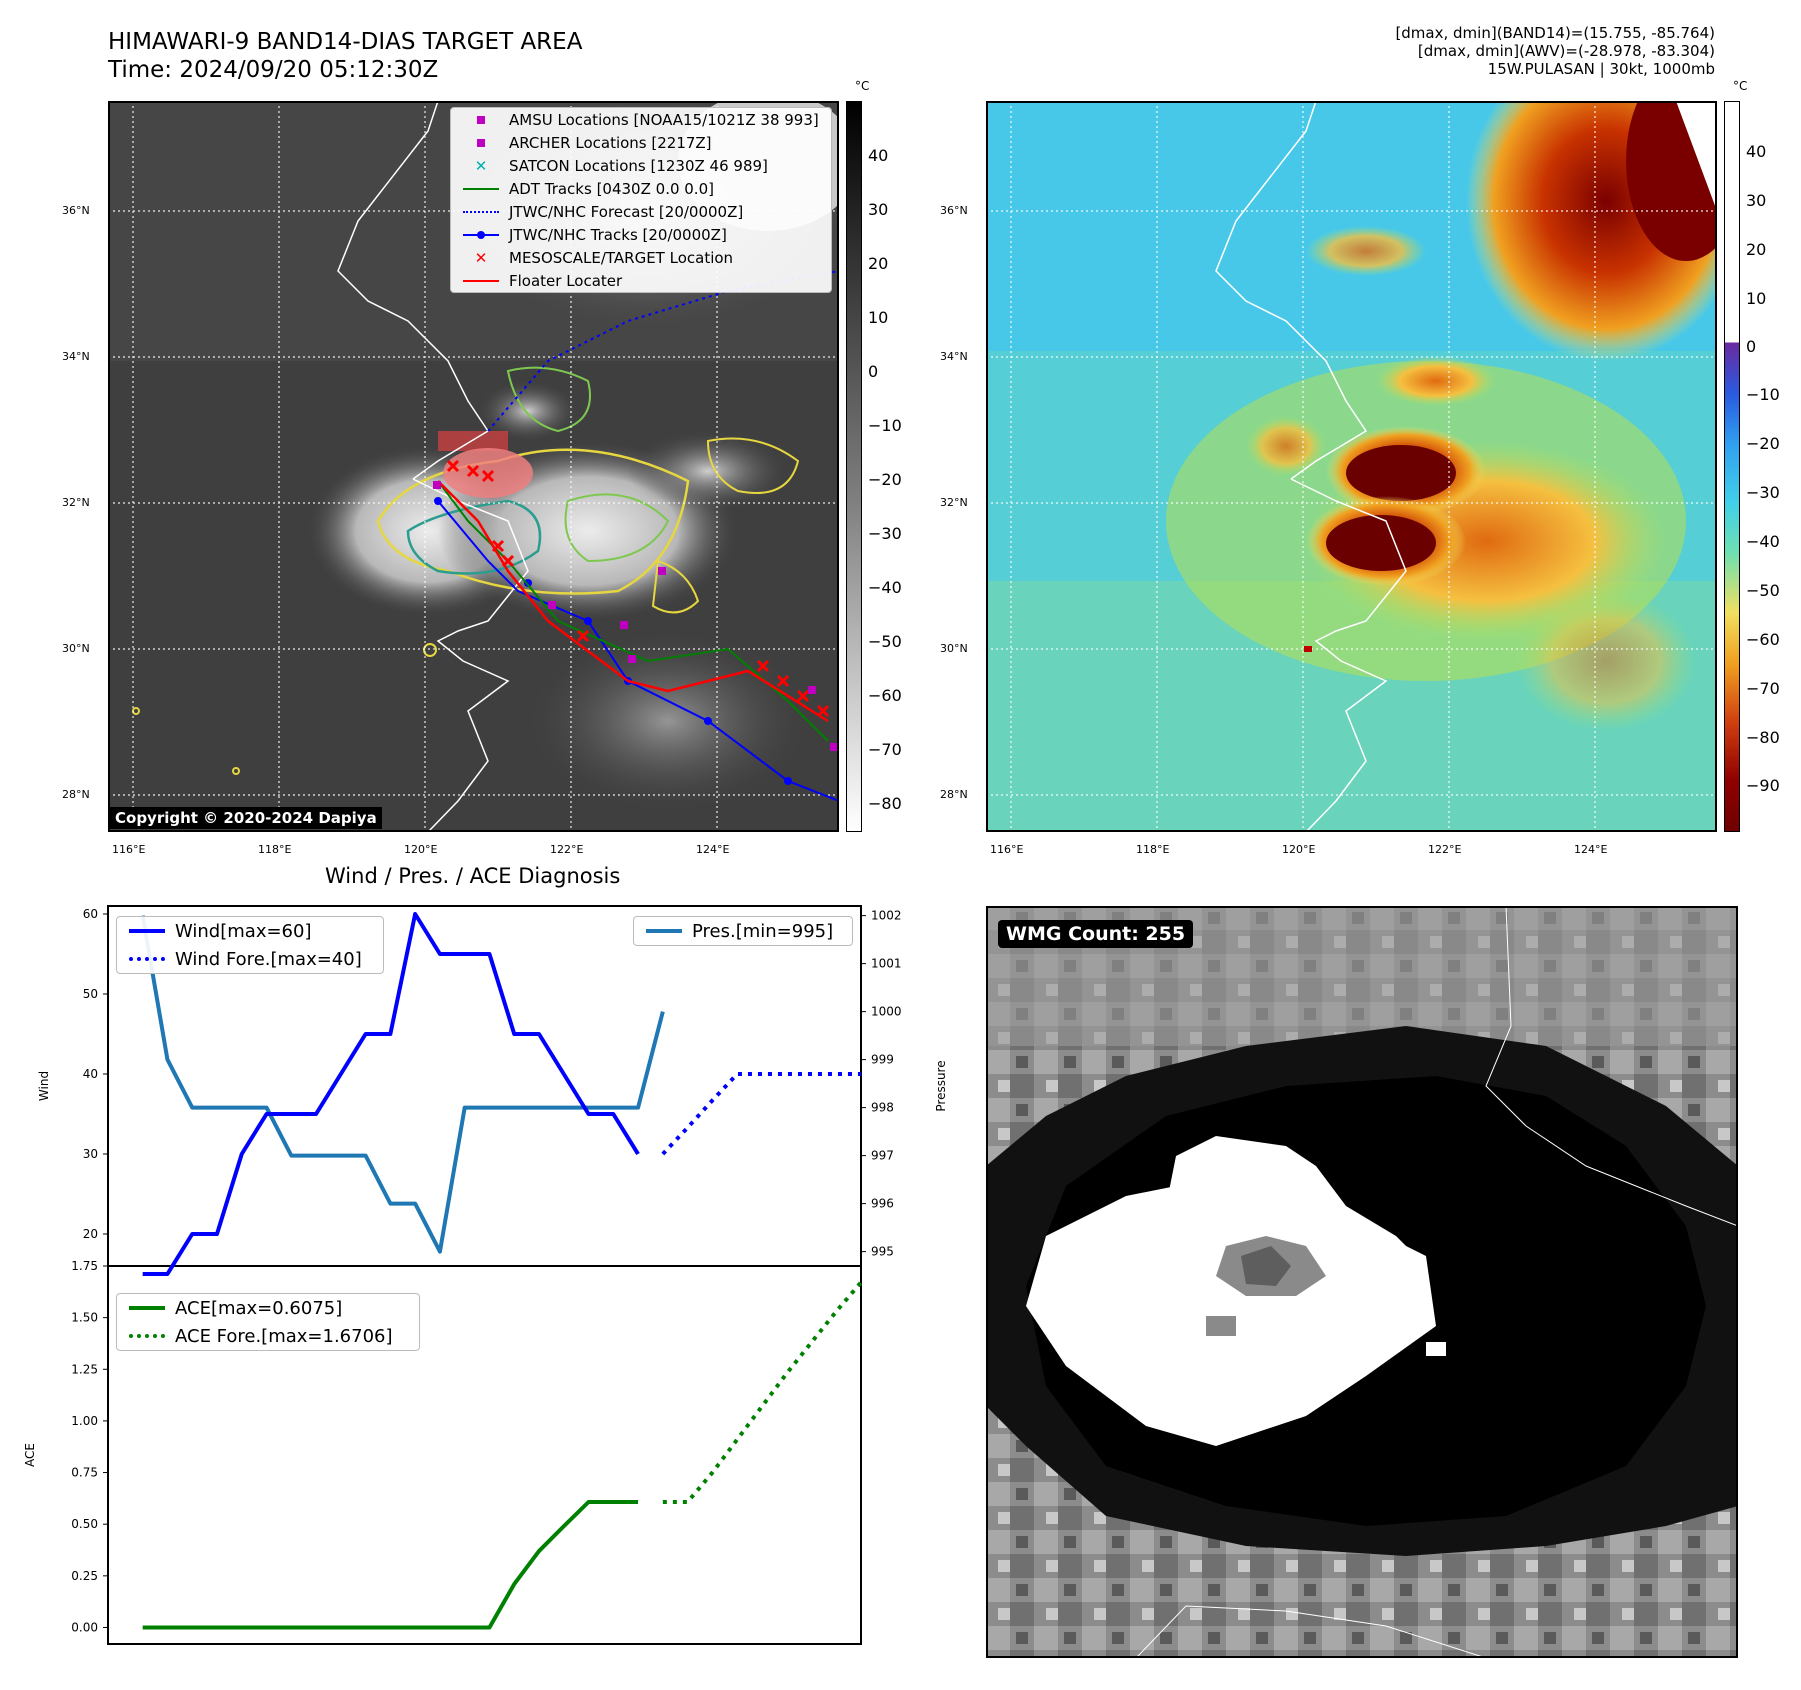 This screenshot has width=1801, height=1690. What do you see at coordinates (390, 1564) in the screenshot?
I see `ace-line` at bounding box center [390, 1564].